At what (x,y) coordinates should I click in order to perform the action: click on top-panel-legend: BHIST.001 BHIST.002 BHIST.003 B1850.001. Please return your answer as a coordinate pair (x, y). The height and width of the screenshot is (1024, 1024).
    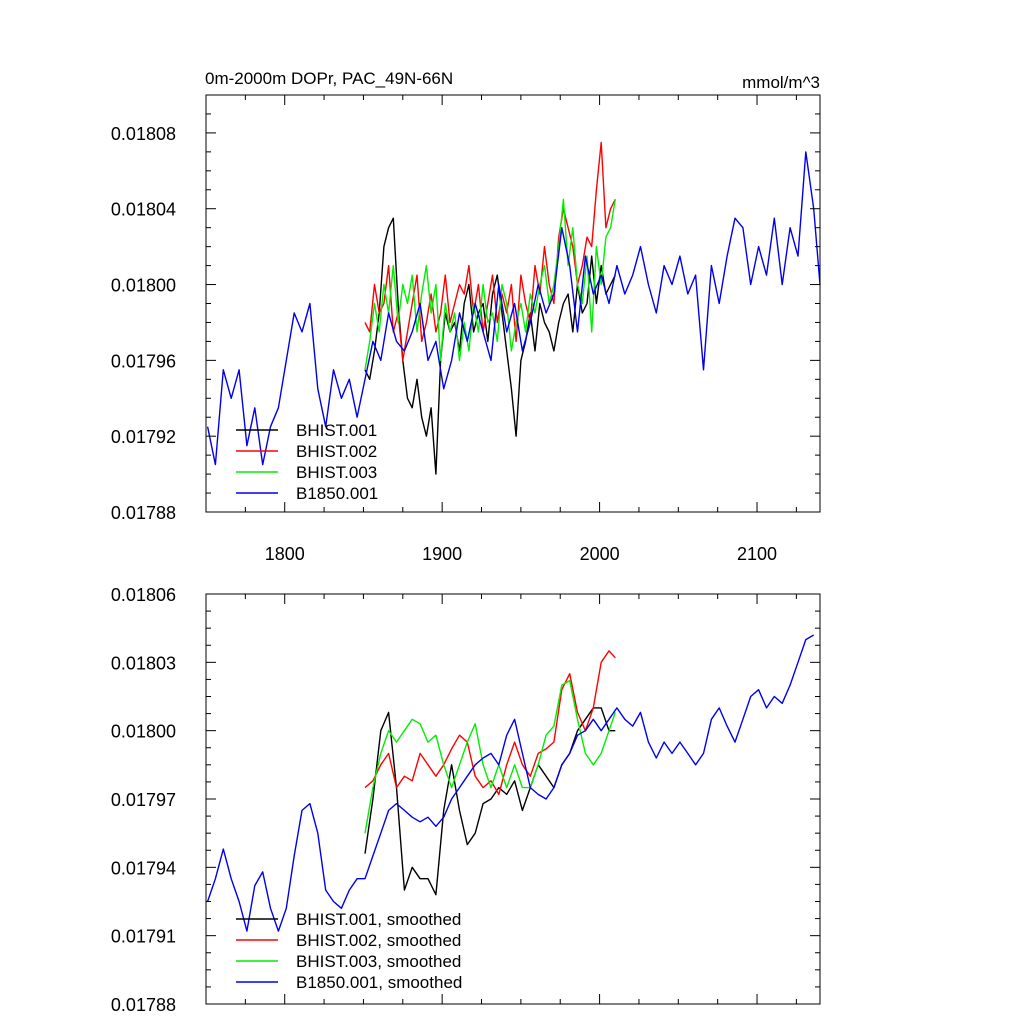
    Looking at the image, I should click on (307, 462).